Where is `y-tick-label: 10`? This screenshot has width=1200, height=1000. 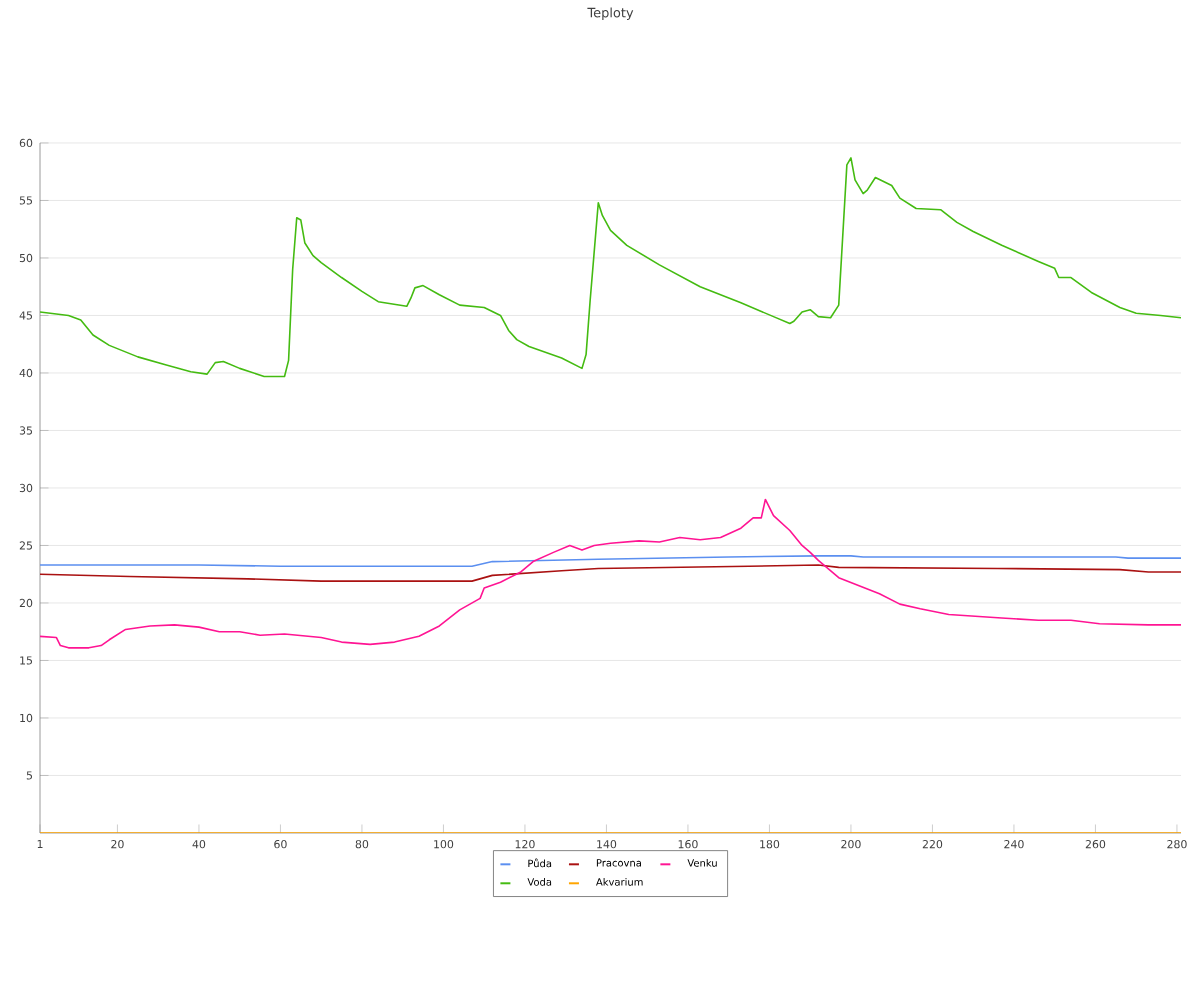 y-tick-label: 10 is located at coordinates (26, 718).